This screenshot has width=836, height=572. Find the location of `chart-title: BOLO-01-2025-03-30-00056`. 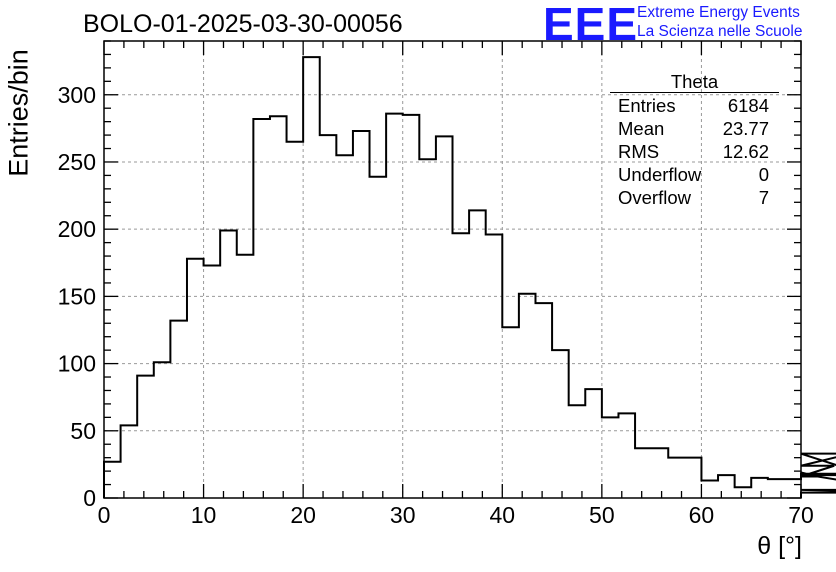

chart-title: BOLO-01-2025-03-30-00056 is located at coordinates (243, 24).